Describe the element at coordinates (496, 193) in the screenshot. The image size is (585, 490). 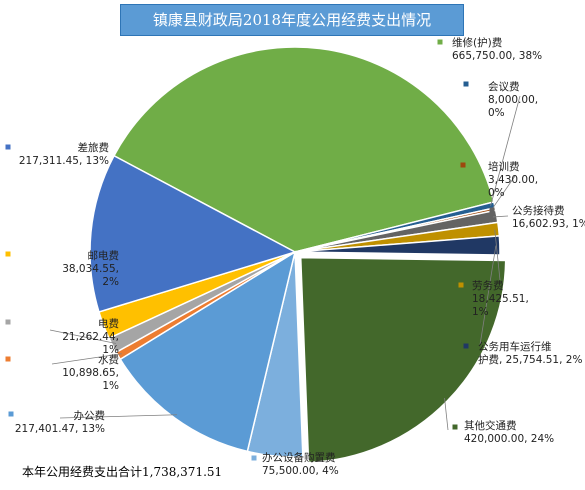
I see `slice-label-2: 0%` at that location.